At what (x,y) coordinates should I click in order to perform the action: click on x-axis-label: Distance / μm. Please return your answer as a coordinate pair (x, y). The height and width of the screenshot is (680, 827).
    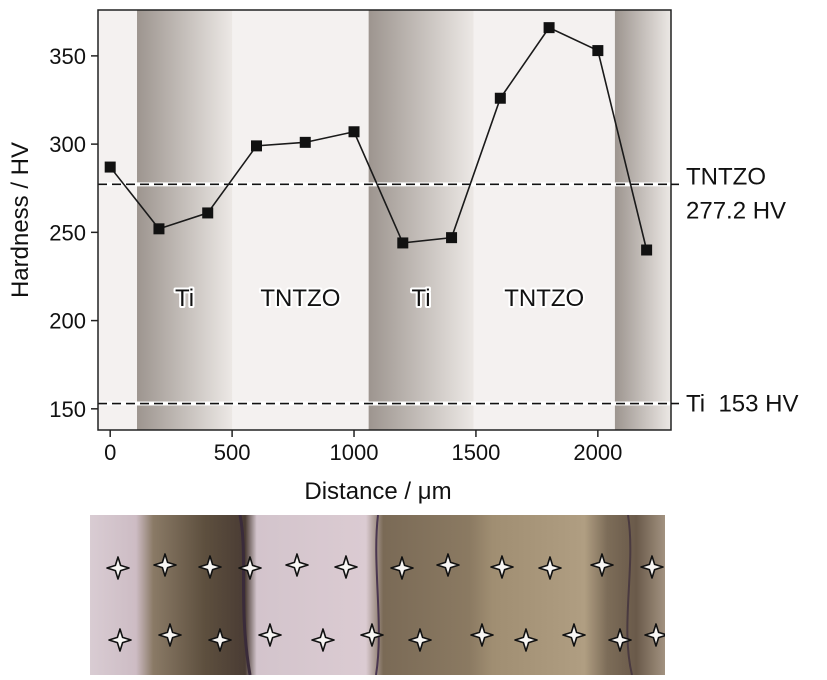
    Looking at the image, I should click on (377, 491).